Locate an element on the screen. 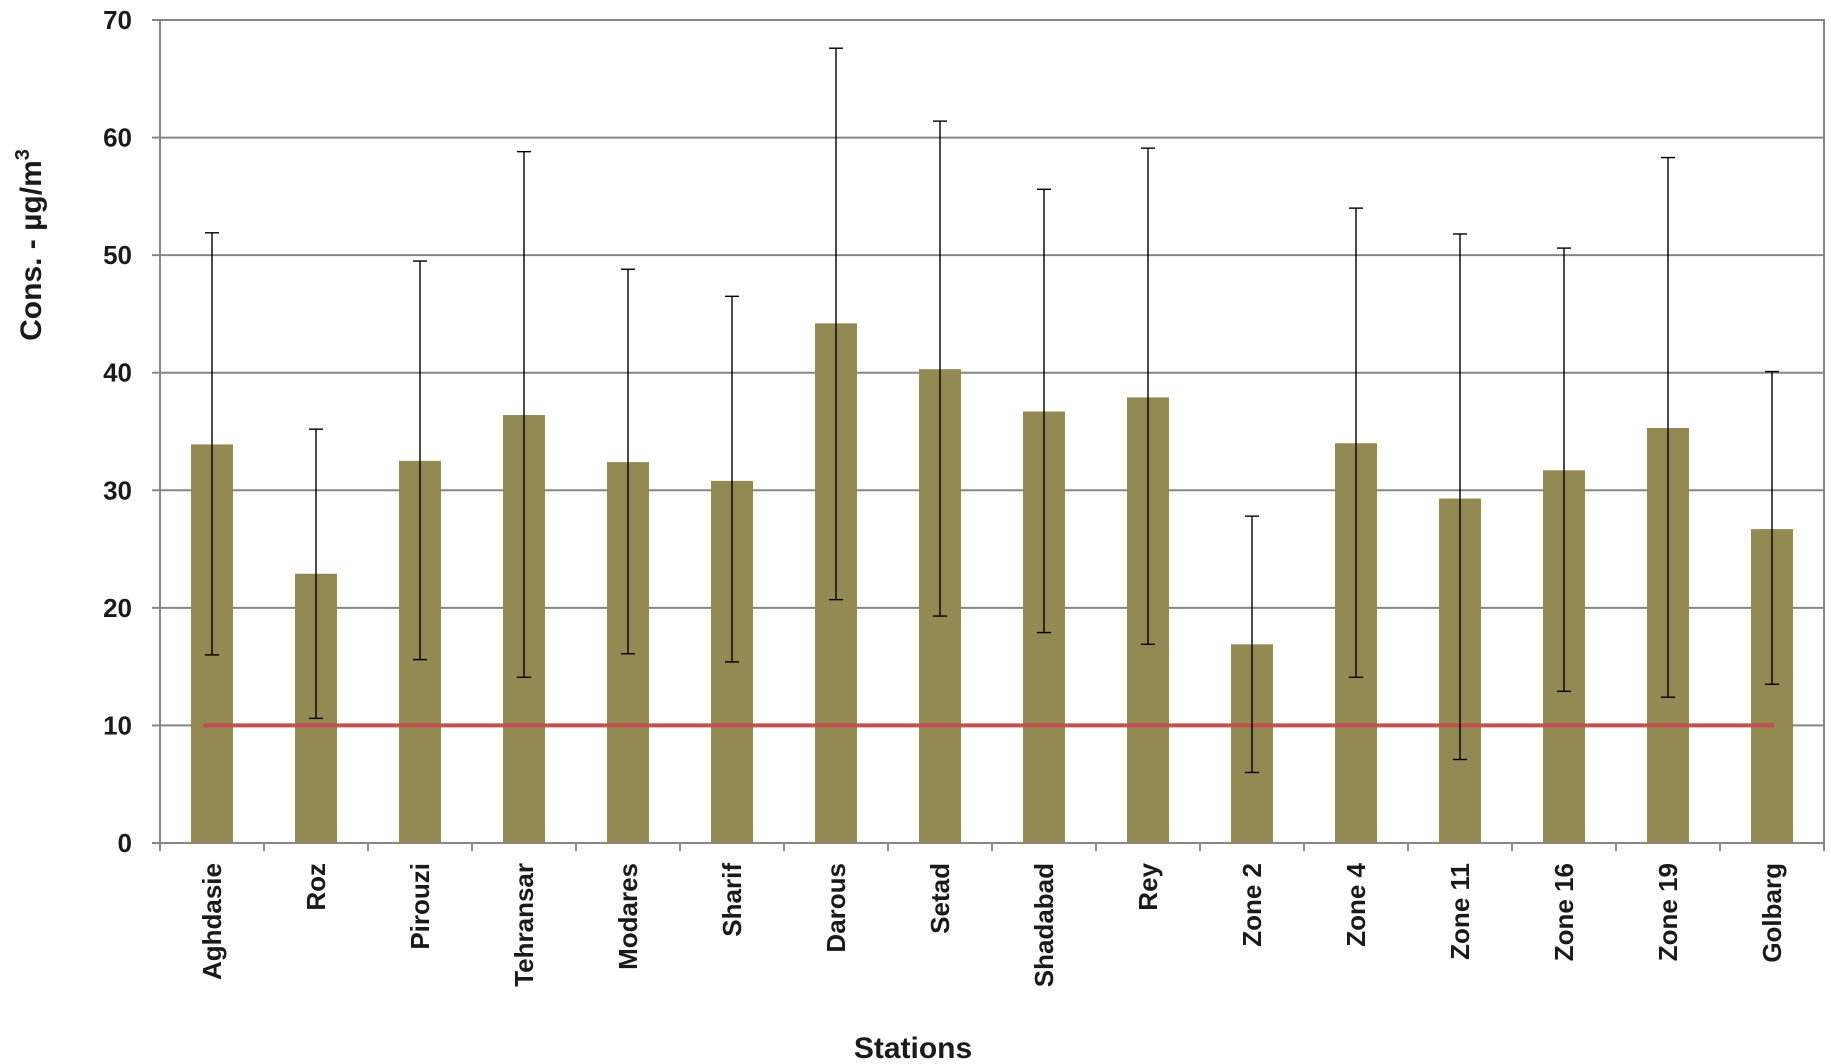 This screenshot has width=1831, height=1064. y-tick-label: 0 is located at coordinates (125, 843).